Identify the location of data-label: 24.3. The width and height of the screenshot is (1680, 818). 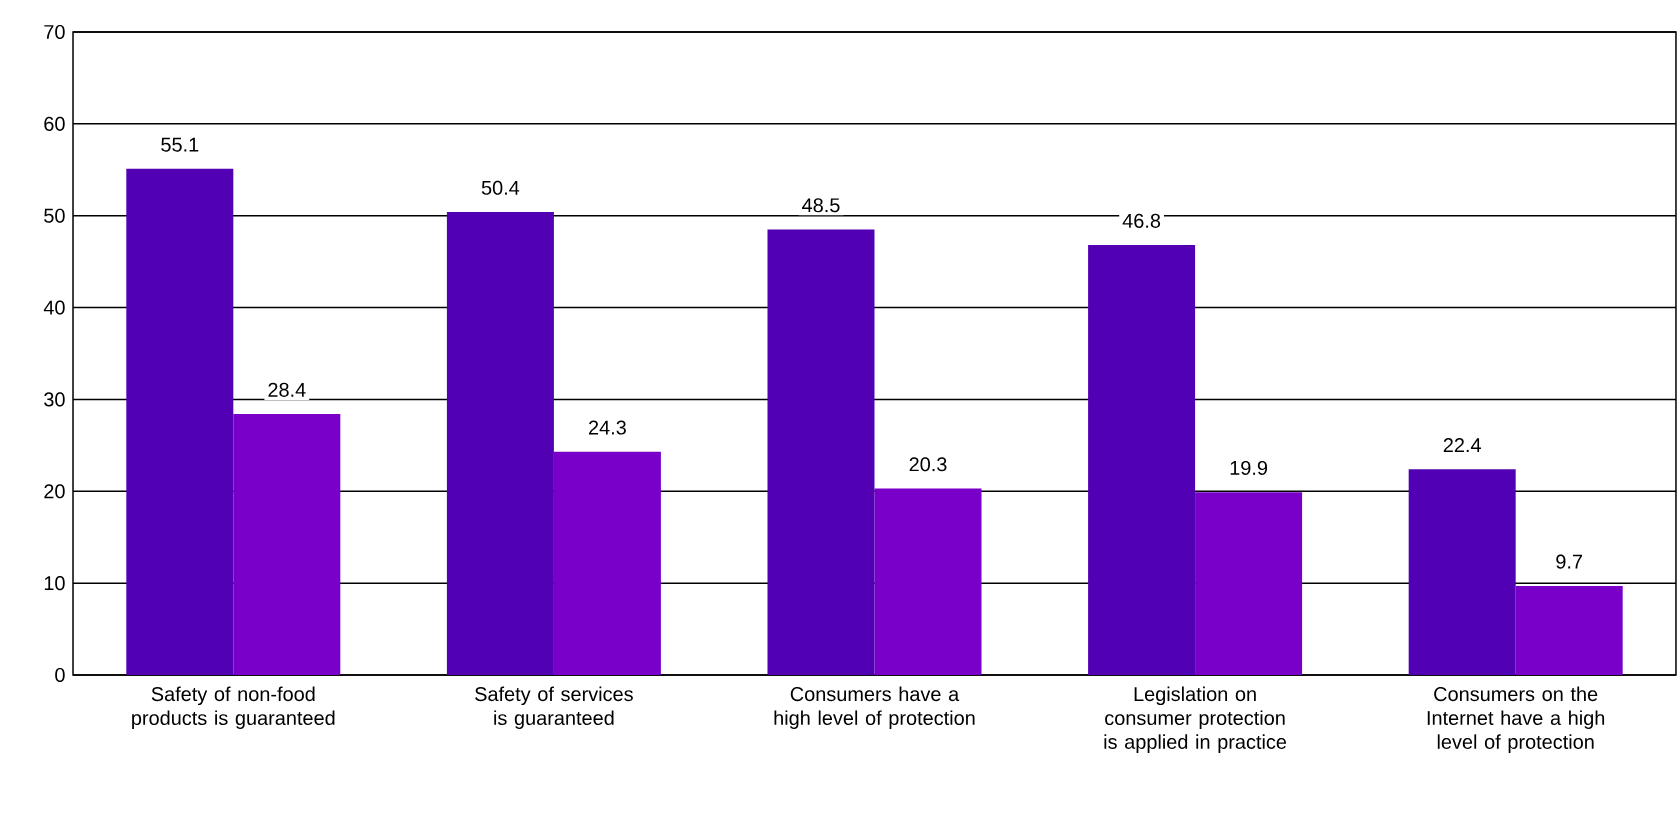
(607, 427).